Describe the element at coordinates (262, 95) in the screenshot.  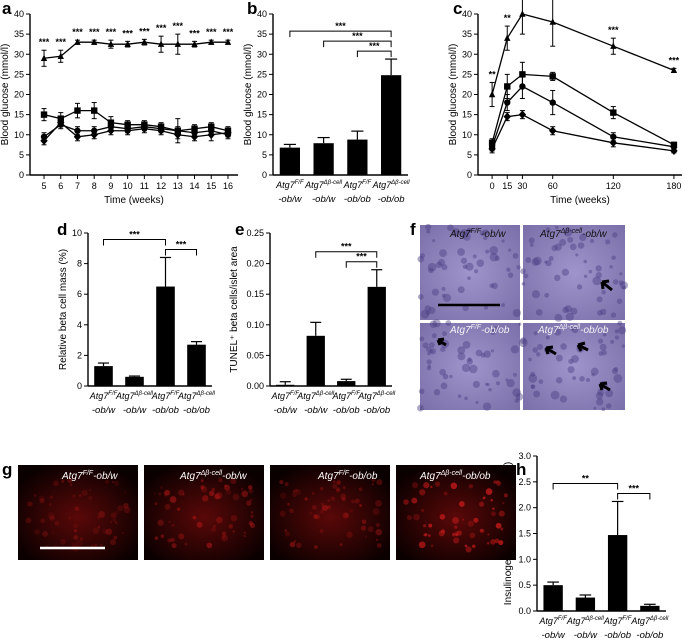
I see `y-tick-label-b: 20` at that location.